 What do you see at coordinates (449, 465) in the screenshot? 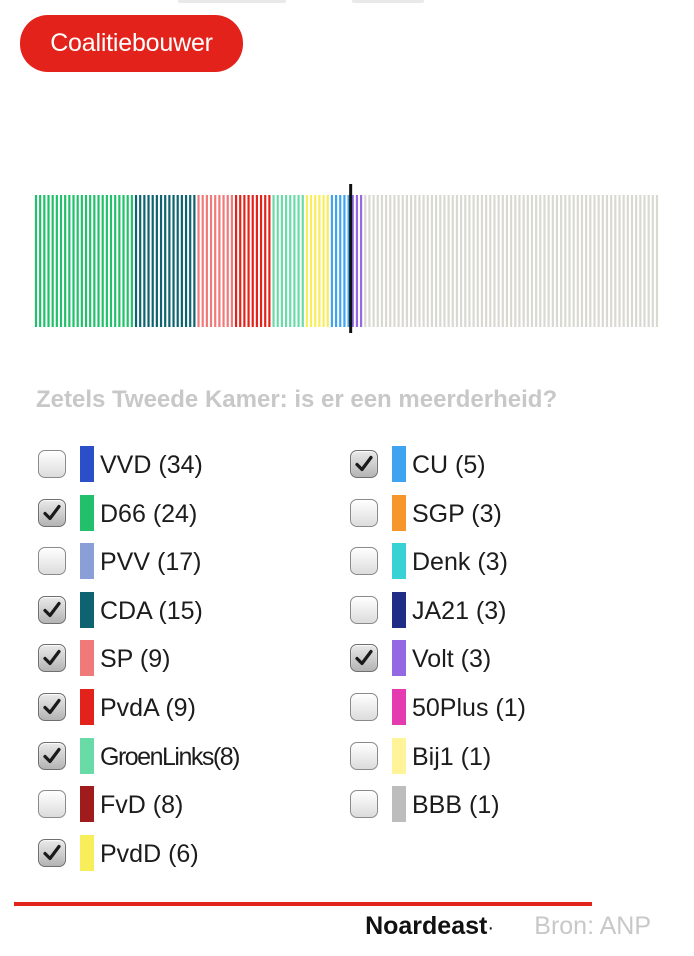
I see `party-label: CU (5)` at bounding box center [449, 465].